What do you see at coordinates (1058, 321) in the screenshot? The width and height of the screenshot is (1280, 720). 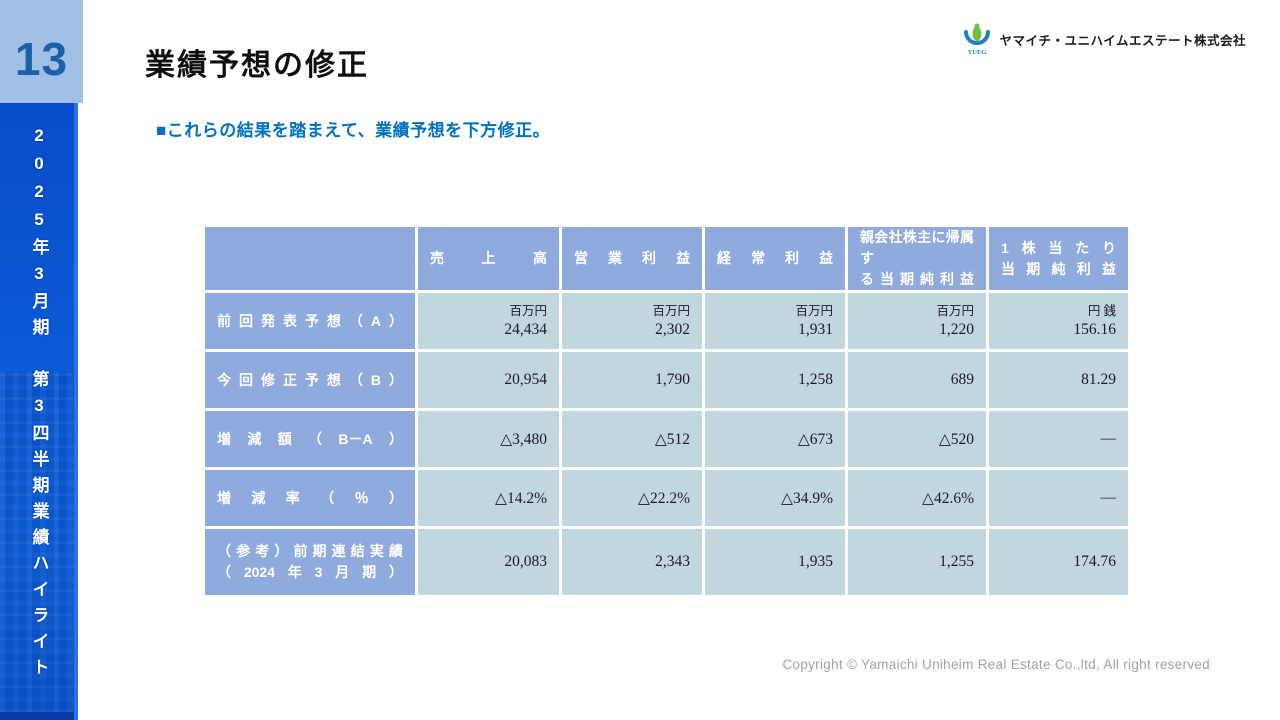 I see `table-cell: 円 銭 156.16` at bounding box center [1058, 321].